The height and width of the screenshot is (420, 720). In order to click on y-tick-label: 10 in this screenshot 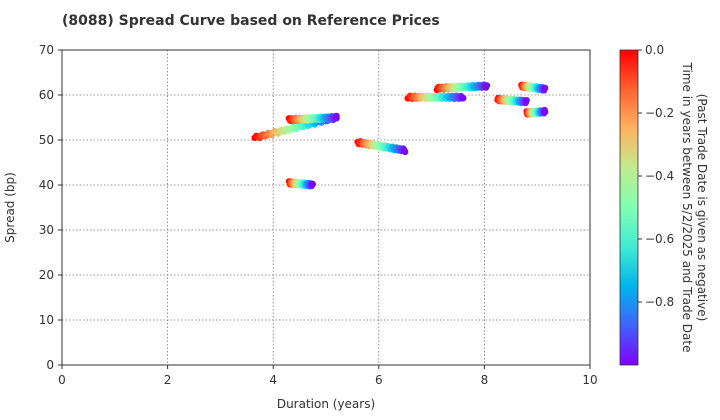, I will do `click(46, 320)`.